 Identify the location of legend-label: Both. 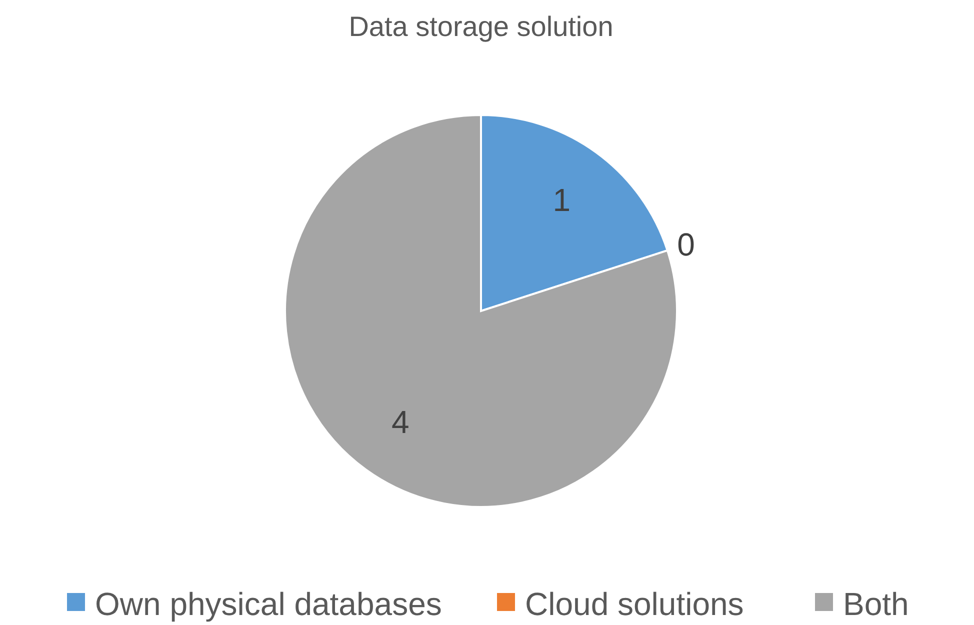
(876, 604).